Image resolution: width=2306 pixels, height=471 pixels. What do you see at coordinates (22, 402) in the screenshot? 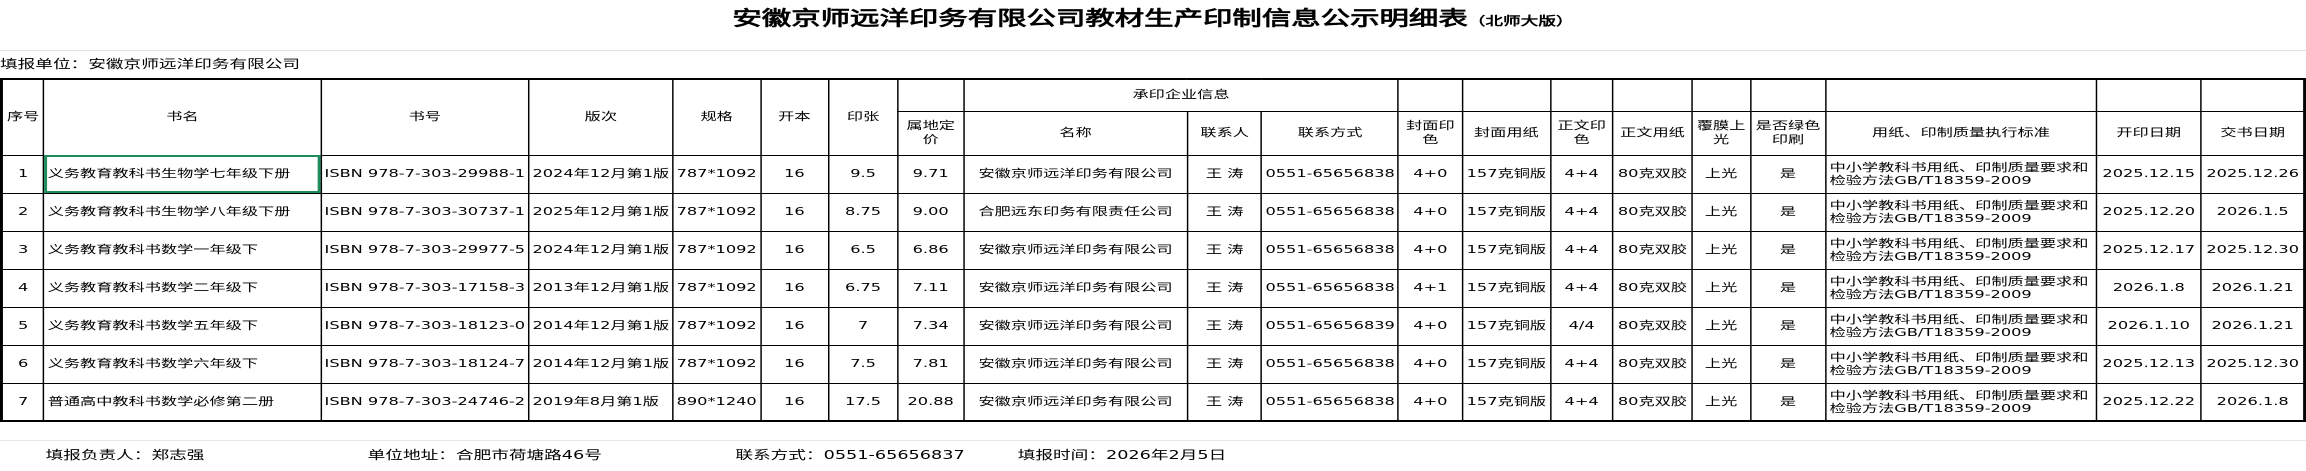
I see `cell-seq: 7` at bounding box center [22, 402].